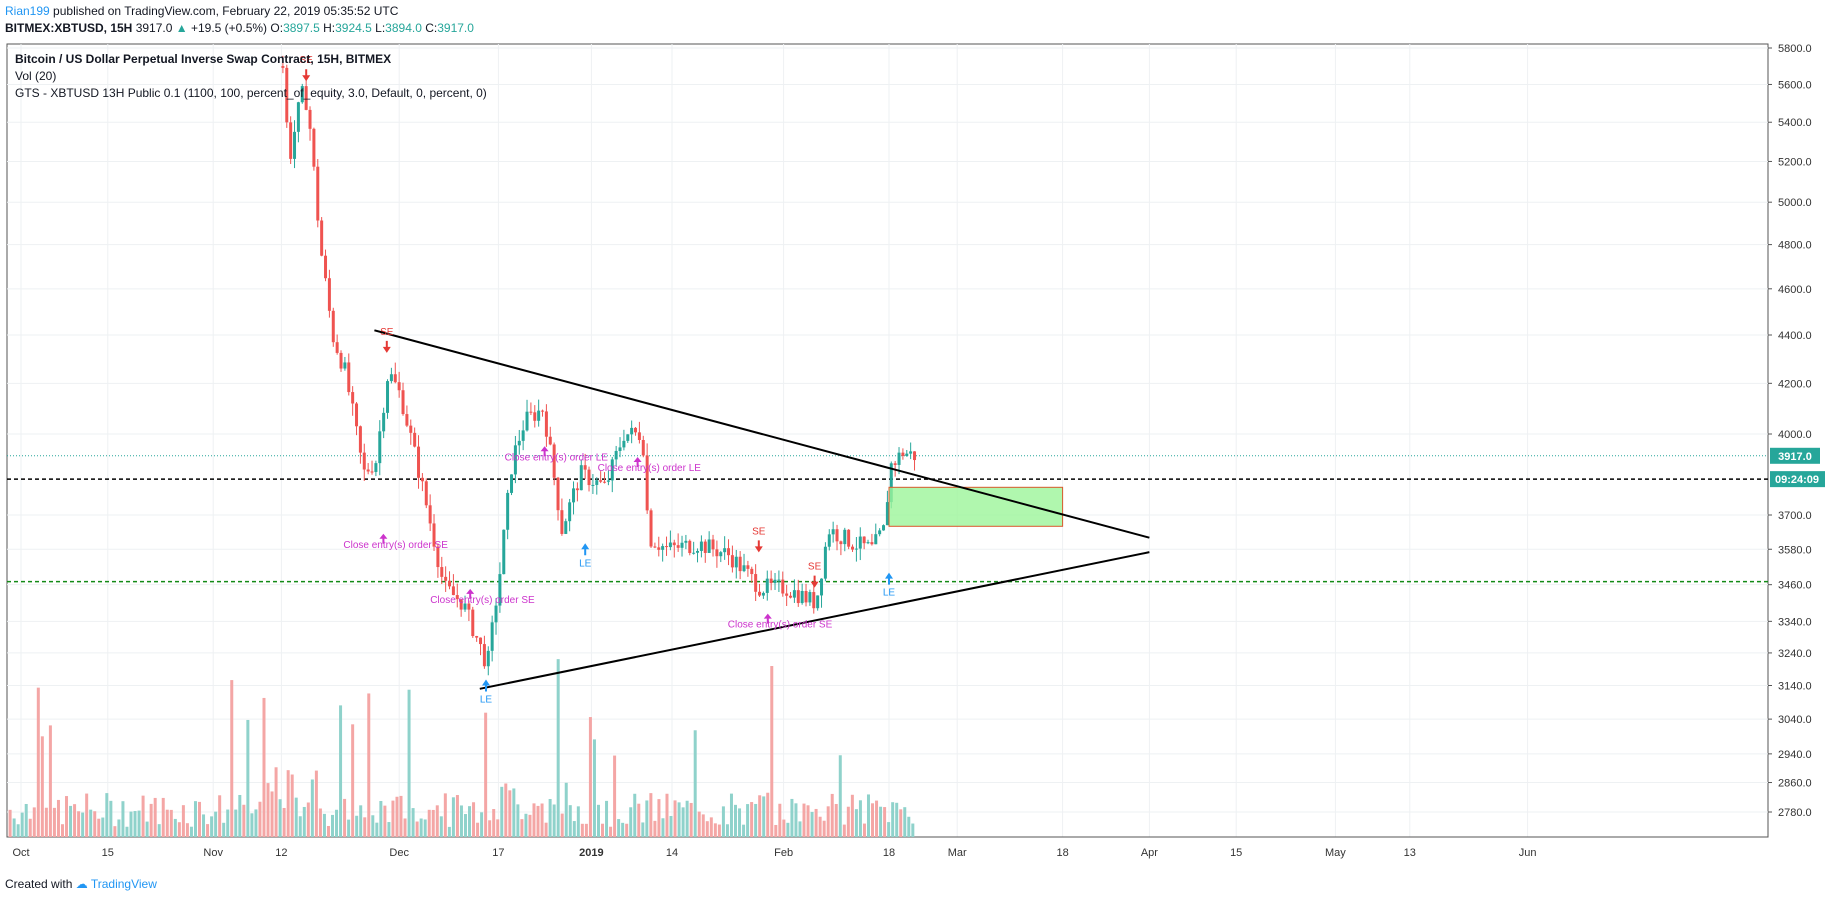  I want to click on x-tick-label: 18, so click(1062, 853).